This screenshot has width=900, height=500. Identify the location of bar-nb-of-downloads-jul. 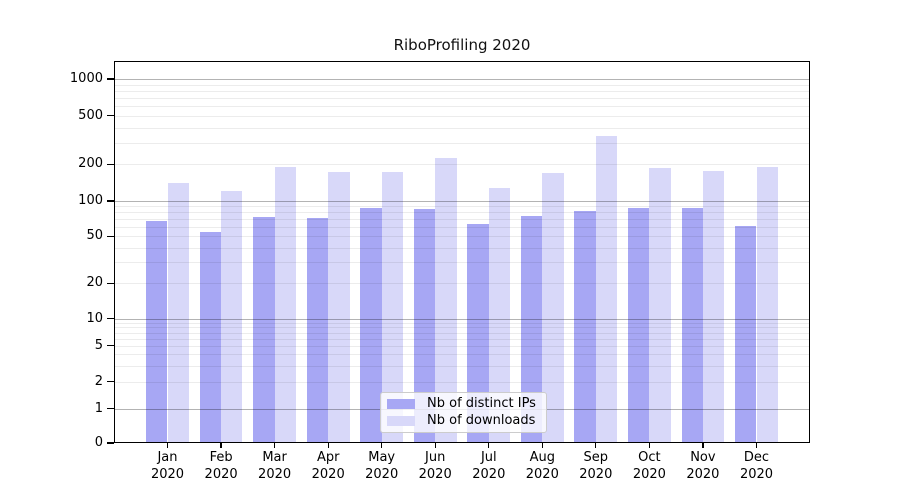
(499, 315).